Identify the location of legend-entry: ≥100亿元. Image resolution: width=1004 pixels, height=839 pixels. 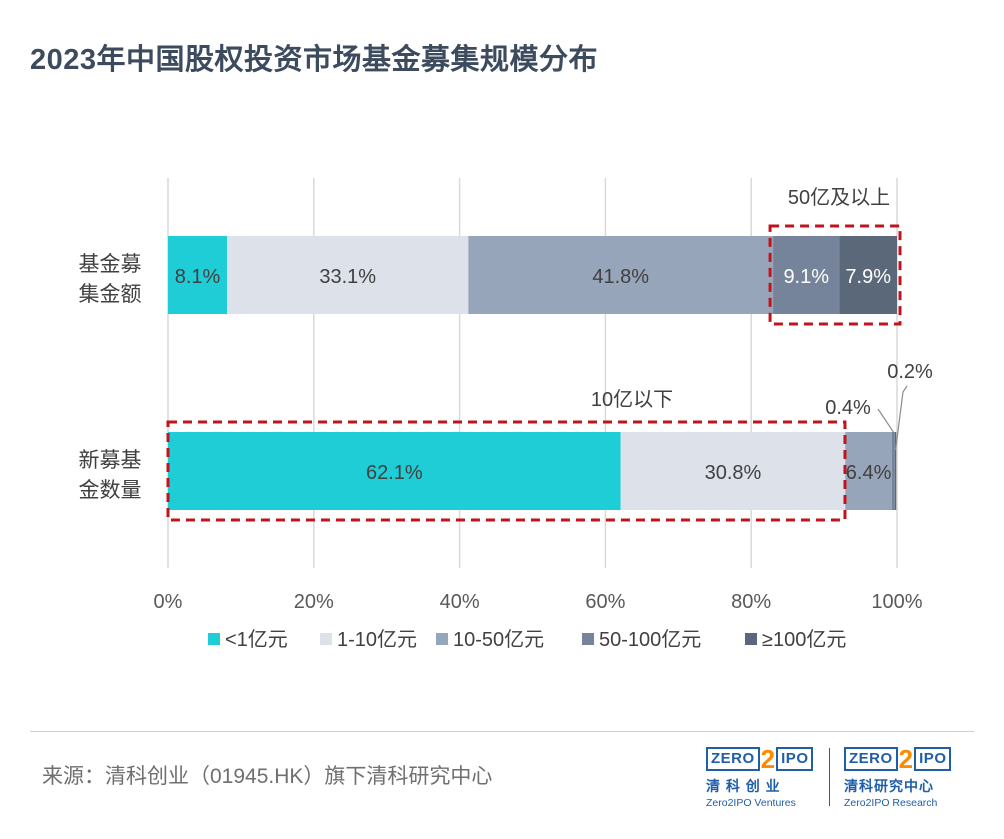
(804, 639).